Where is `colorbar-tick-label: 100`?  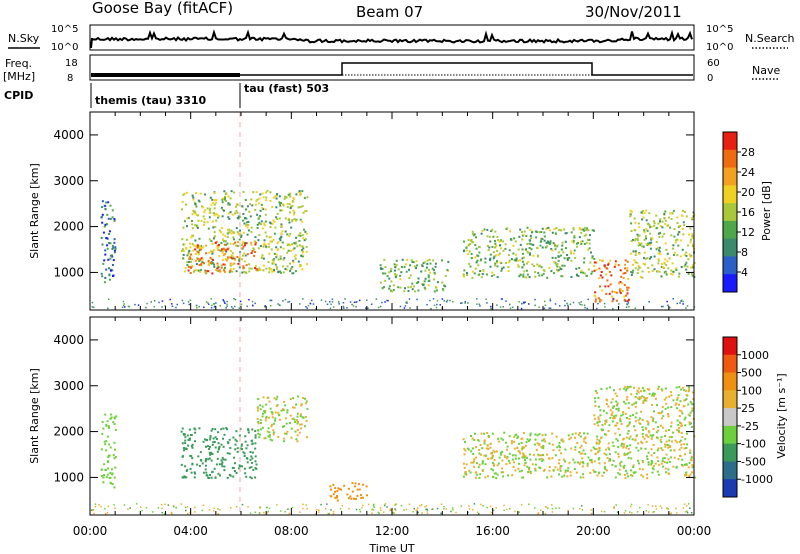
colorbar-tick-label: 100 is located at coordinates (751, 390).